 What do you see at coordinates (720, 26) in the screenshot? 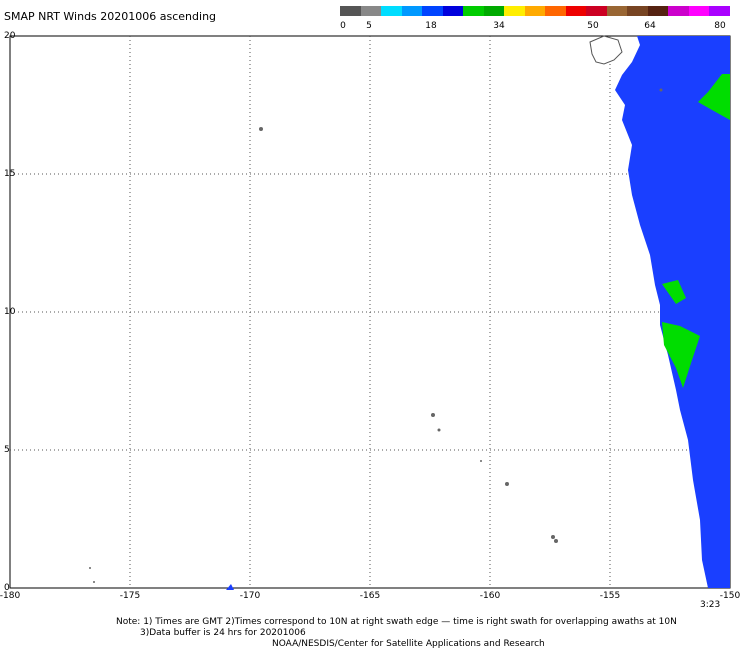
I see `colorbar-label: 80` at bounding box center [720, 26].